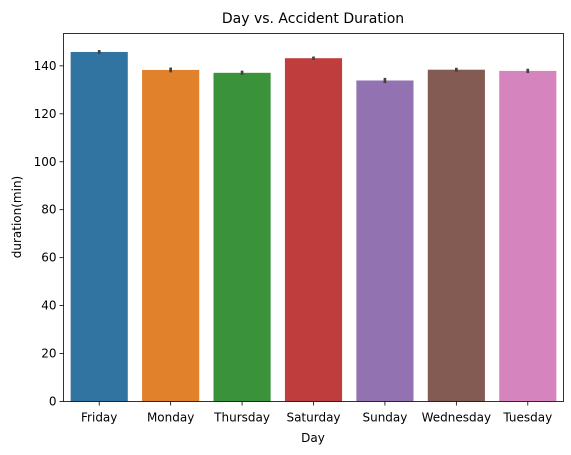  What do you see at coordinates (313, 19) in the screenshot?
I see `chart-title: Day vs. Accident Duration` at bounding box center [313, 19].